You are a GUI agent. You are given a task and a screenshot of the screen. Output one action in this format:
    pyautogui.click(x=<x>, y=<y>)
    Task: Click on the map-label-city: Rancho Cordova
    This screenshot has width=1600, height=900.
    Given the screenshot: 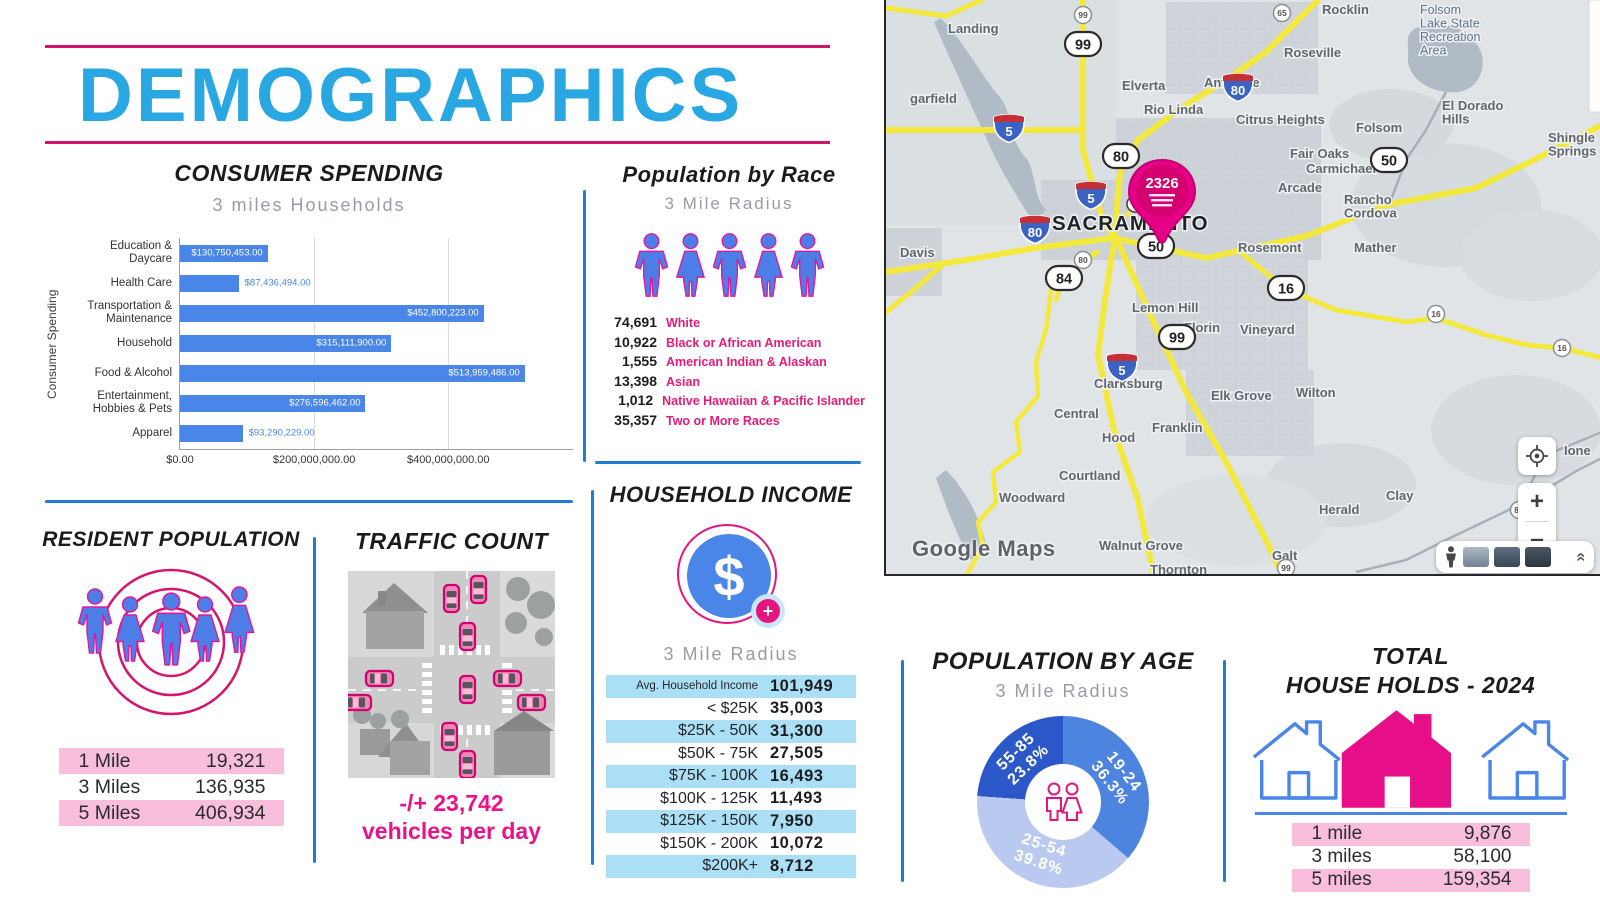 What is the action you would take?
    pyautogui.click(x=1371, y=206)
    